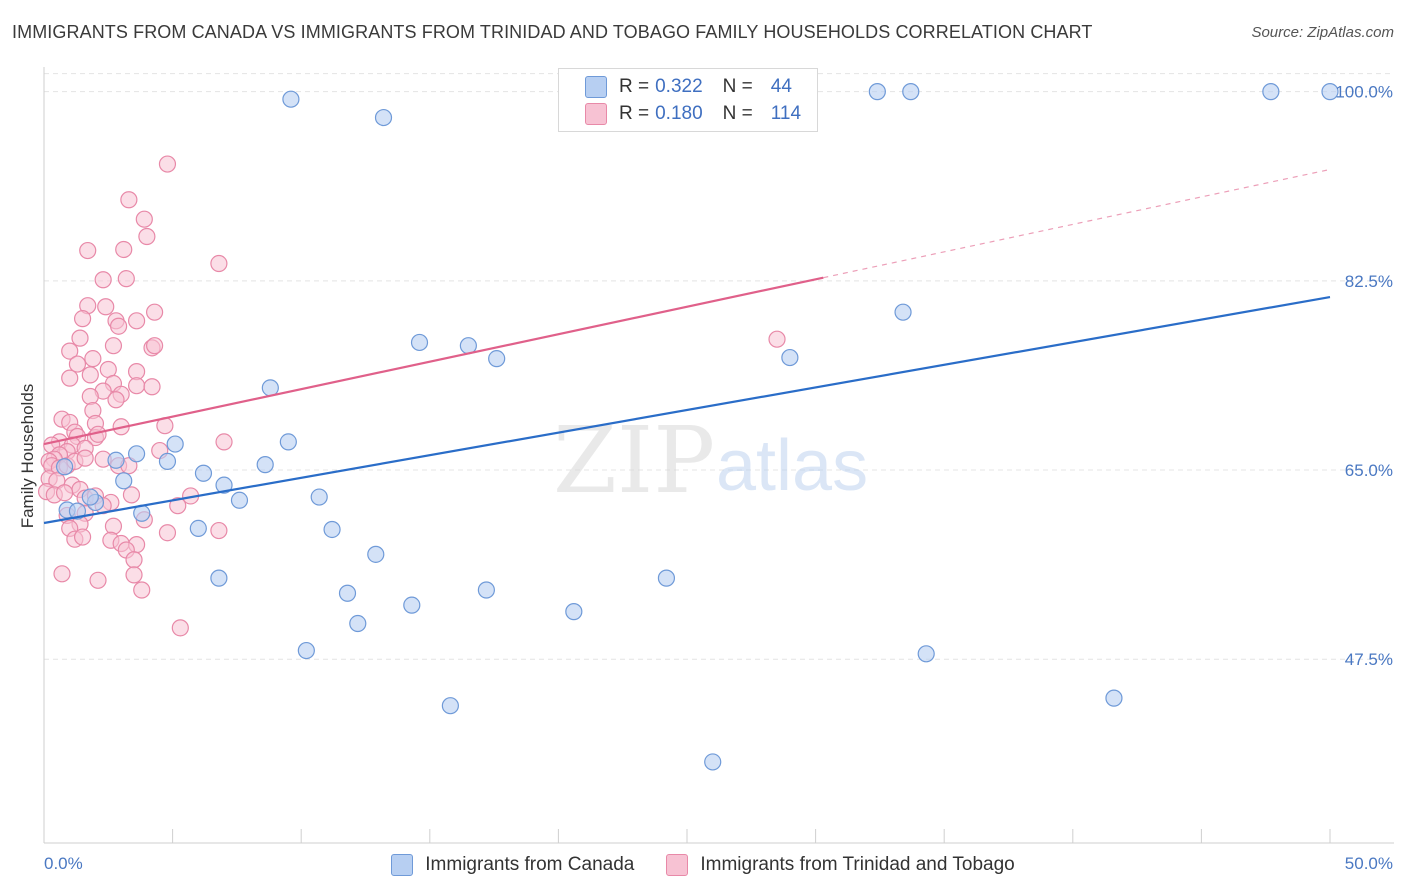 The image size is (1406, 892). What do you see at coordinates (1369, 281) in the screenshot?
I see `y-tick-label: 82.5%` at bounding box center [1369, 281].